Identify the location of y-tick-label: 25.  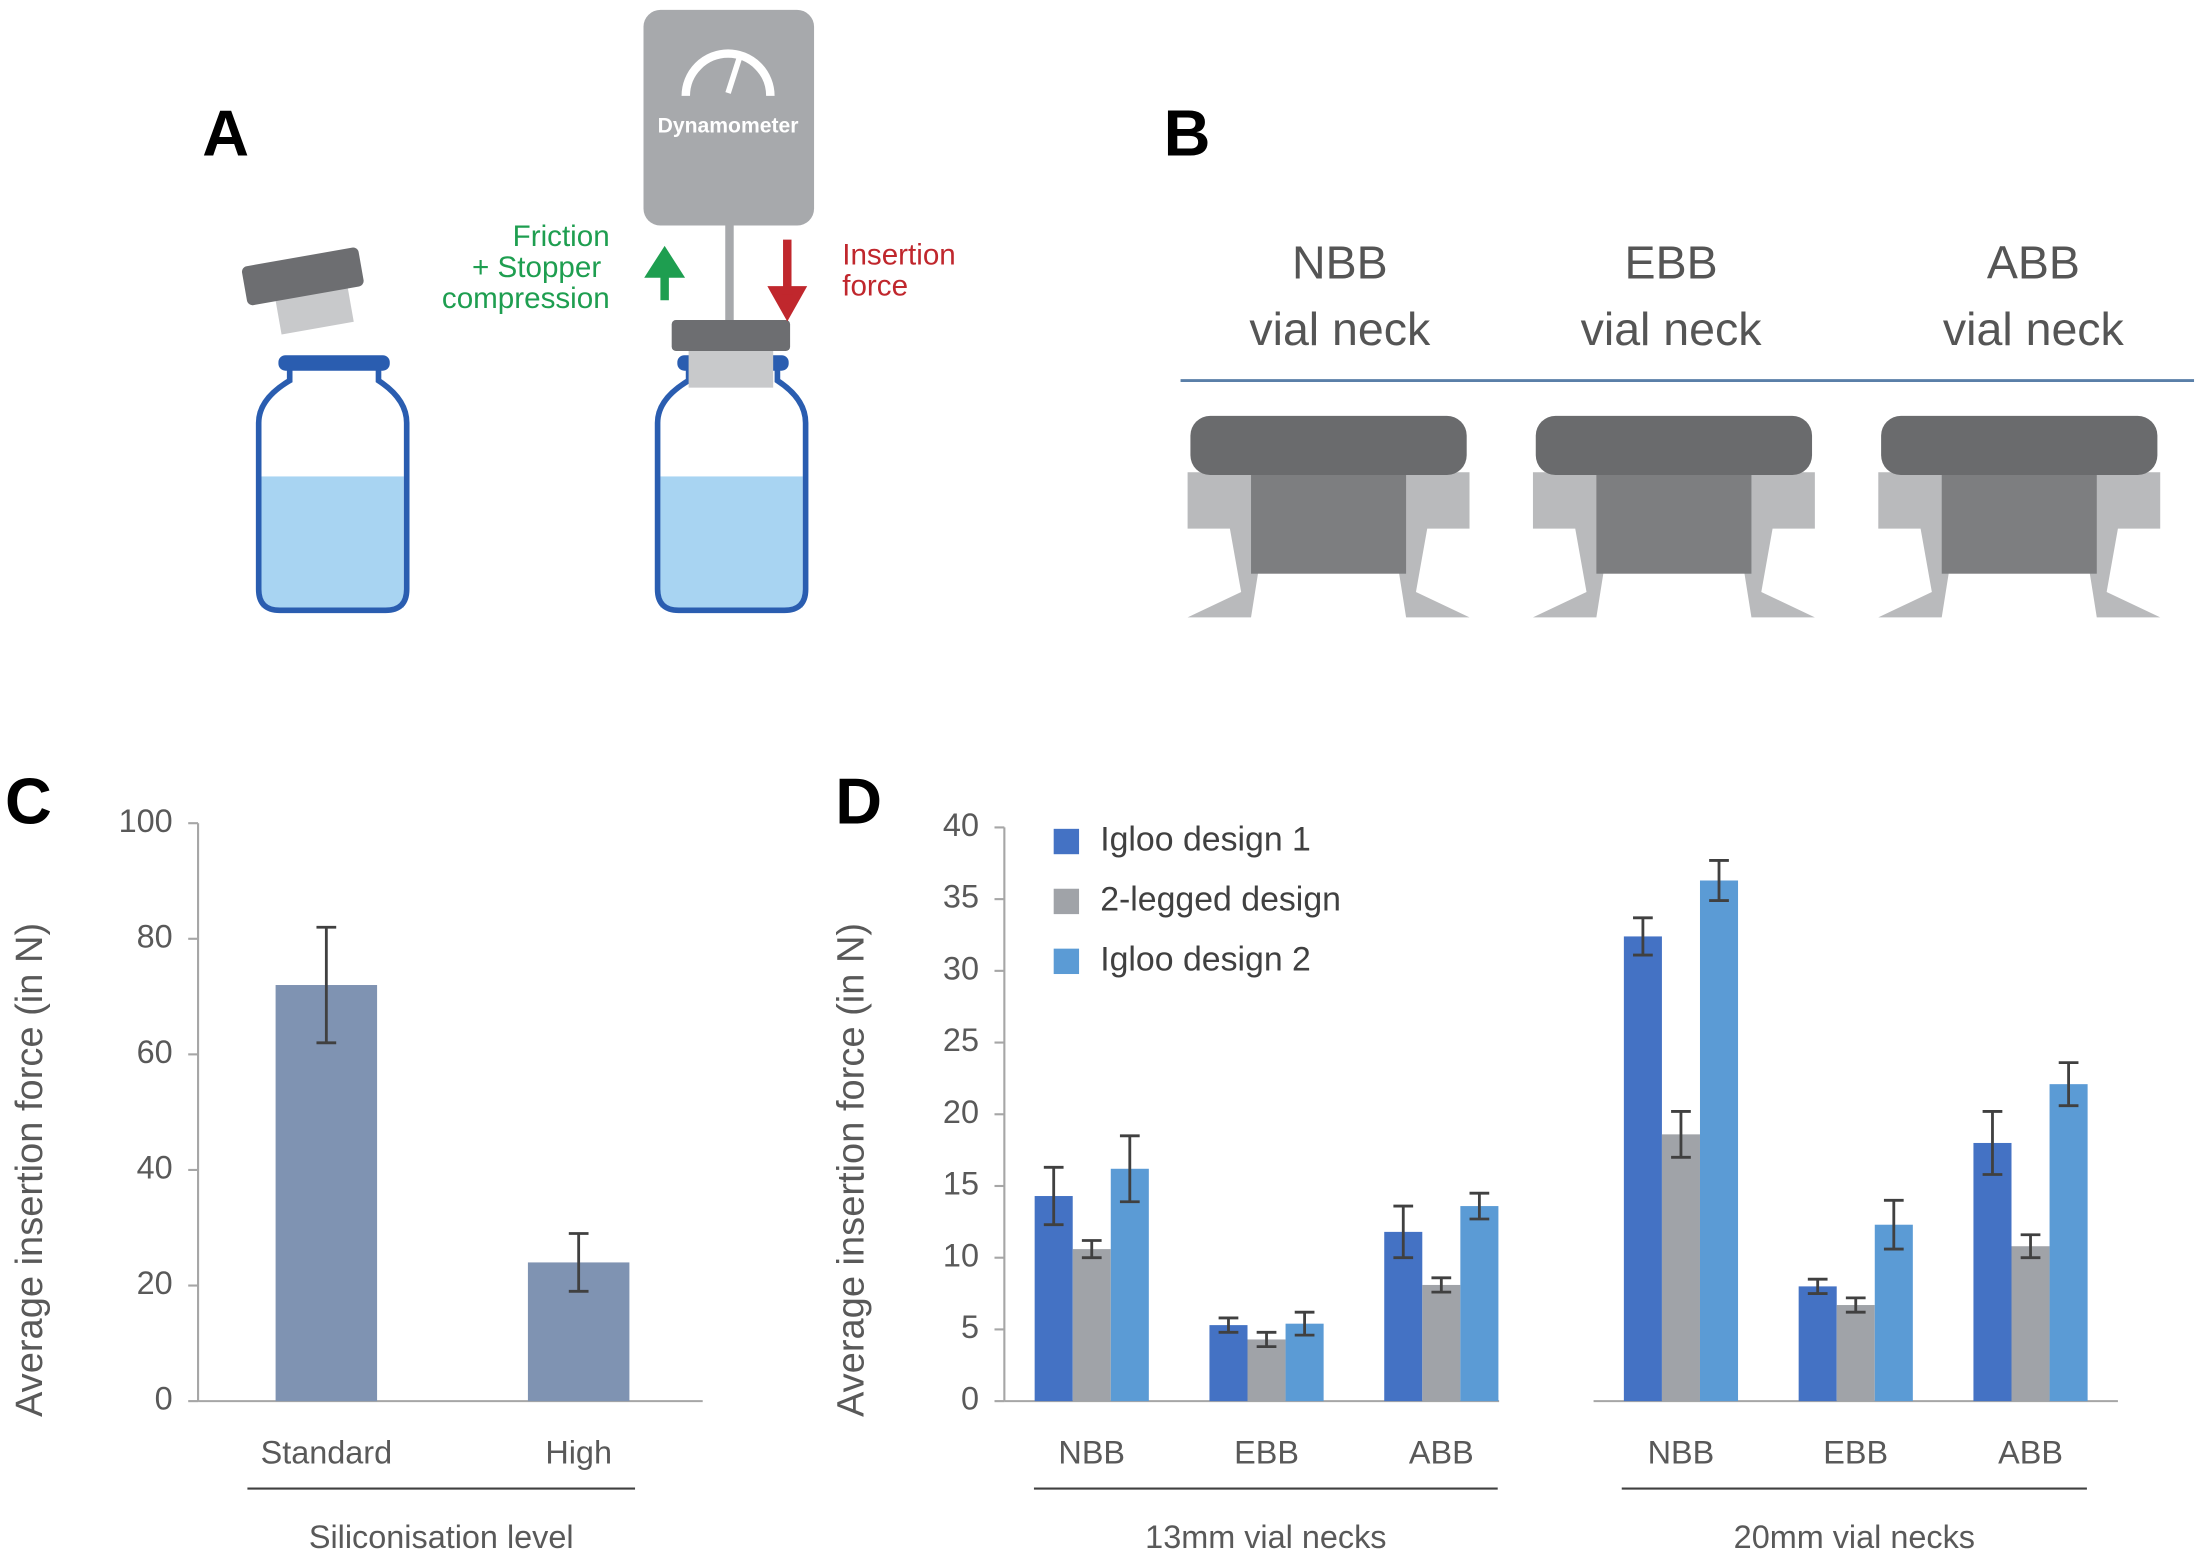
(961, 1040).